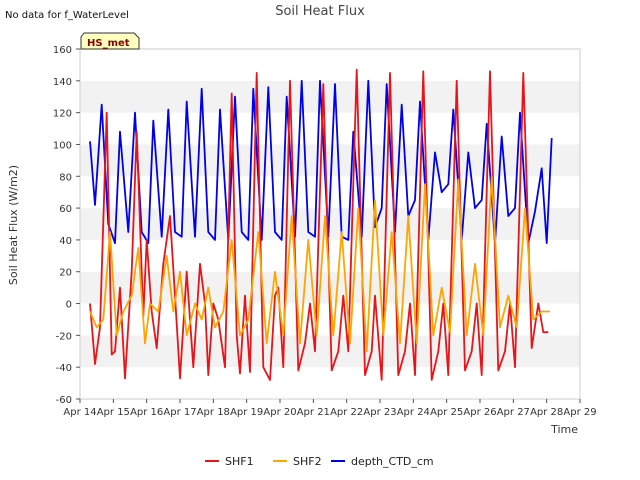 This screenshot has width=640, height=480. What do you see at coordinates (320, 11) in the screenshot?
I see `chart-title: Soil Heat Flux` at bounding box center [320, 11].